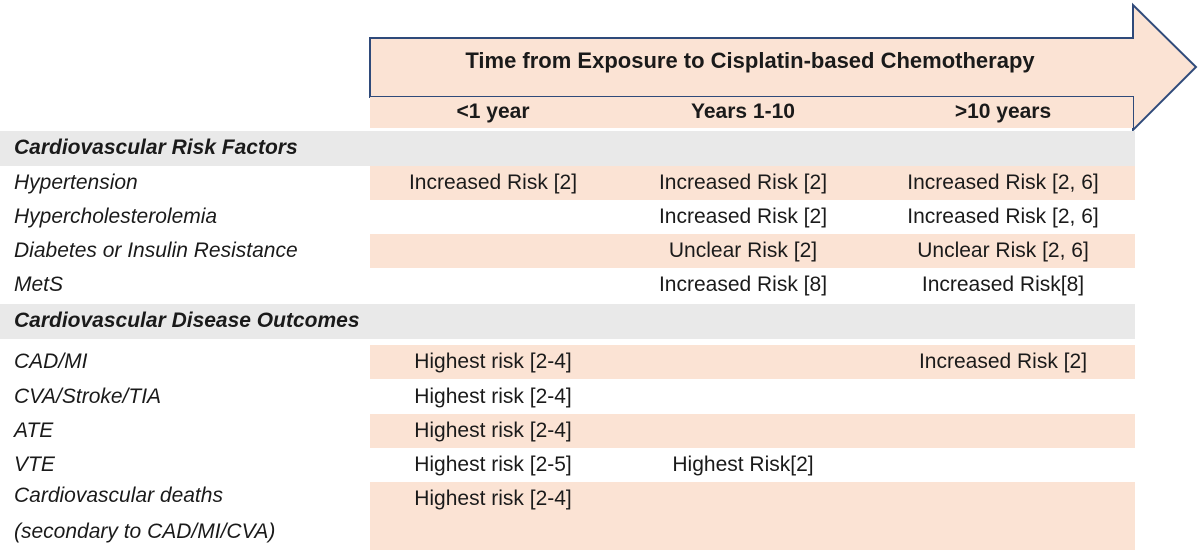  I want to click on row-label: Diabetes or Insulin Resistance, so click(156, 250).